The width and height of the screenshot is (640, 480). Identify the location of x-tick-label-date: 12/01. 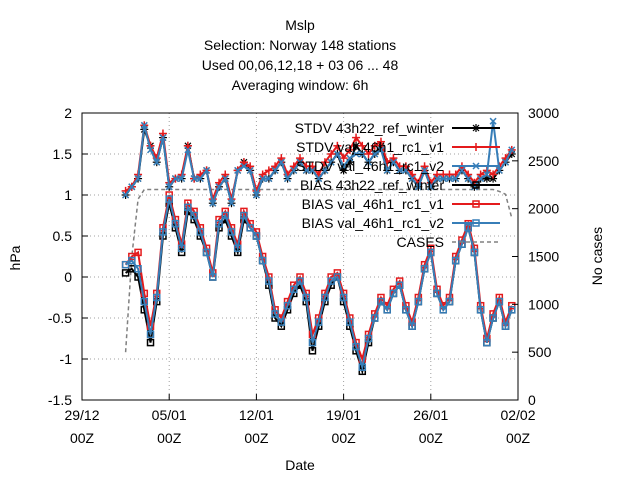
(256, 415).